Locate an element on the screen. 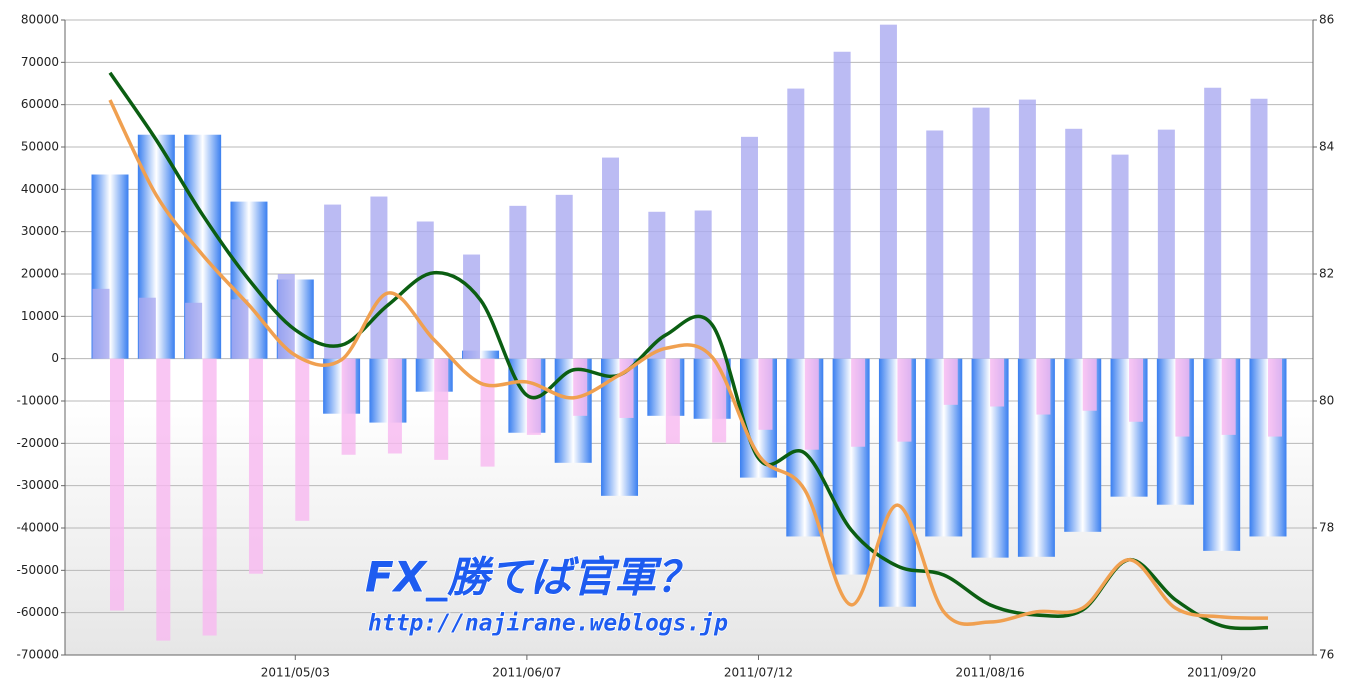 This screenshot has height=682, width=1351. y-tick-label: 10000 is located at coordinates (40, 316).